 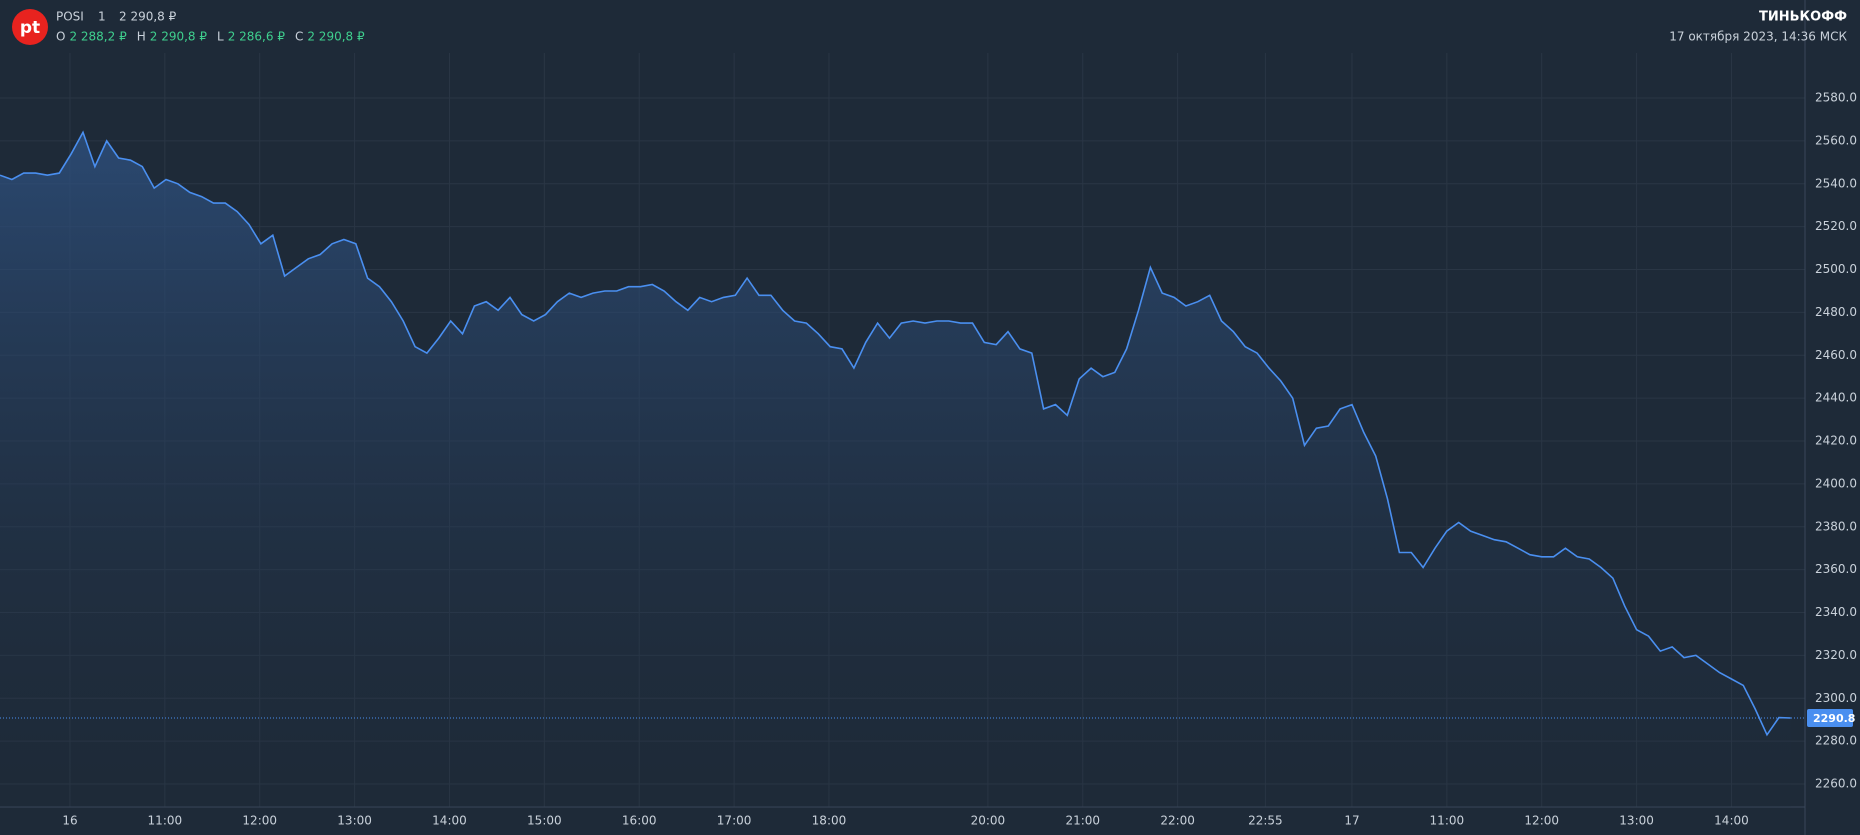 What do you see at coordinates (1082, 821) in the screenshot?
I see `x-tick-label: 21:00` at bounding box center [1082, 821].